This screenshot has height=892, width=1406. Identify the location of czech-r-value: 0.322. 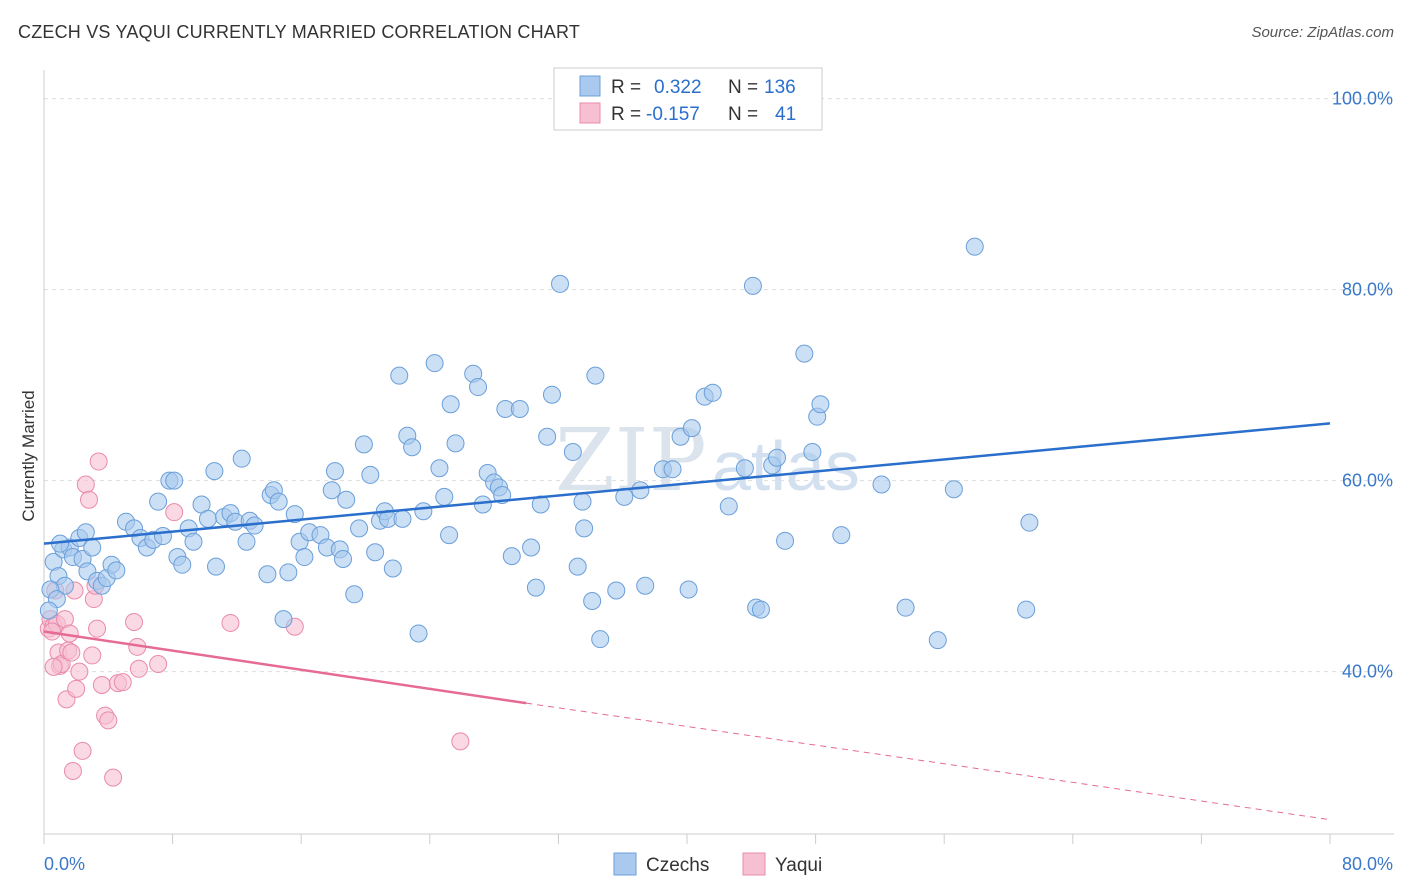
(678, 87).